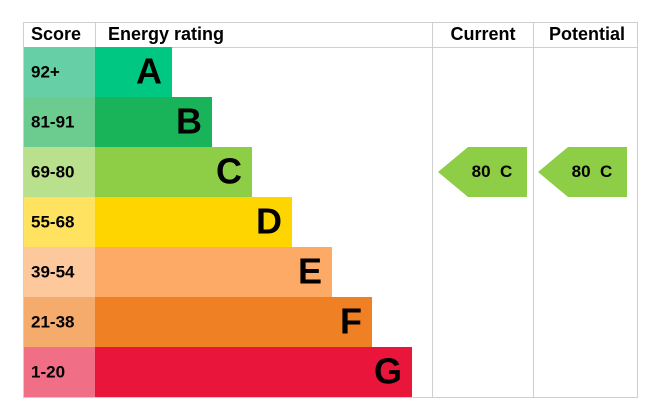 Image resolution: width=663 pixels, height=401 pixels. What do you see at coordinates (310, 271) in the screenshot?
I see `rating-letter: E` at bounding box center [310, 271].